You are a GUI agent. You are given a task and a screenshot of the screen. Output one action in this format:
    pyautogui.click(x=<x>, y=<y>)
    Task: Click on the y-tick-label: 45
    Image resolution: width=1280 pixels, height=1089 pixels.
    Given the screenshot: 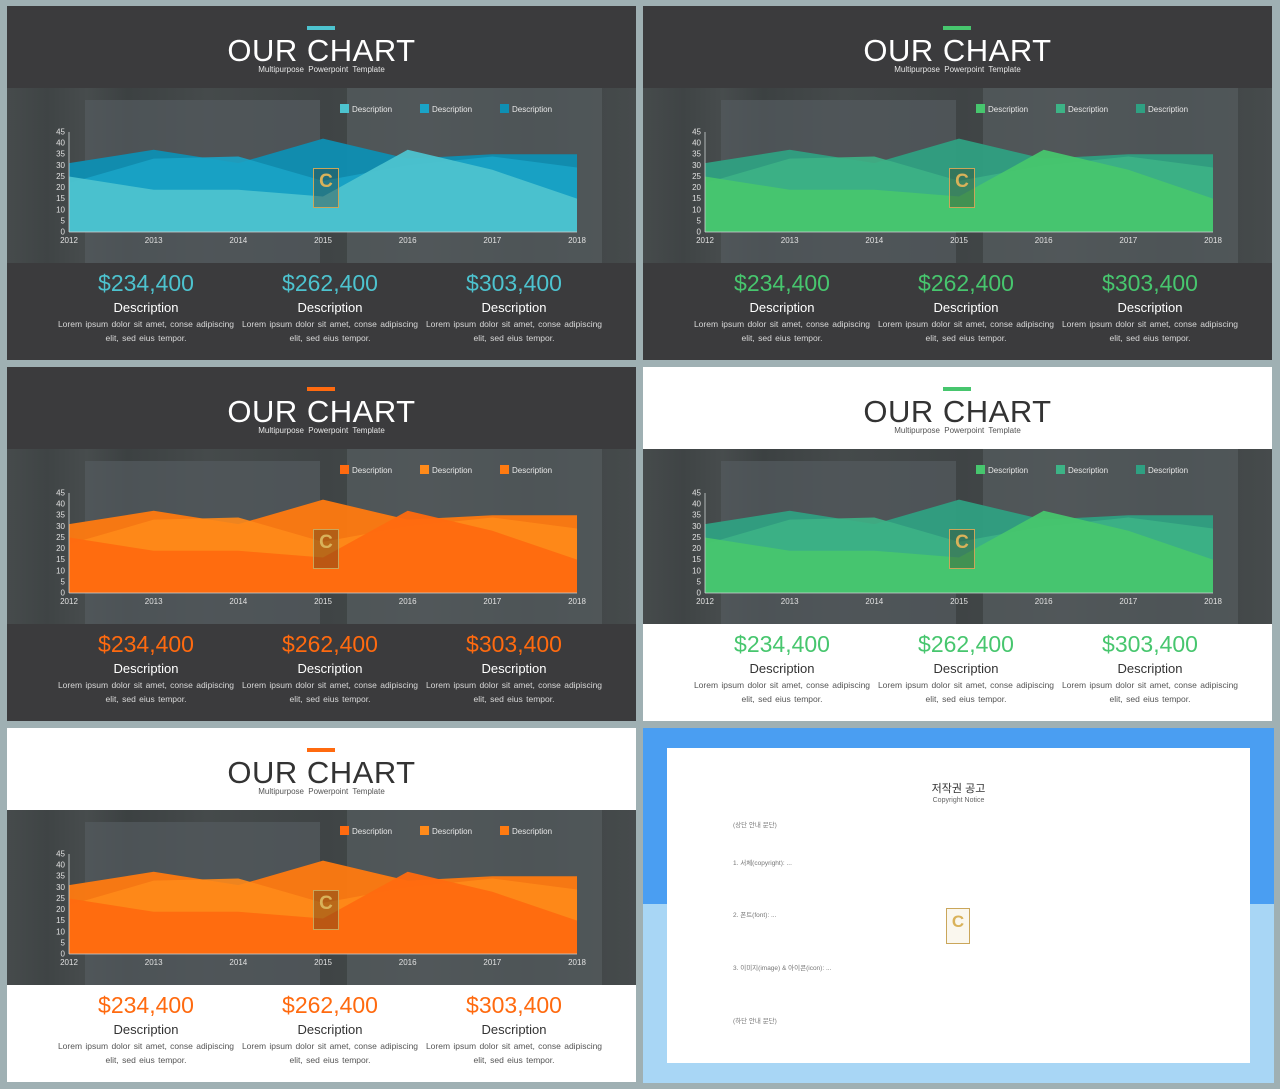 What is the action you would take?
    pyautogui.click(x=696, y=132)
    